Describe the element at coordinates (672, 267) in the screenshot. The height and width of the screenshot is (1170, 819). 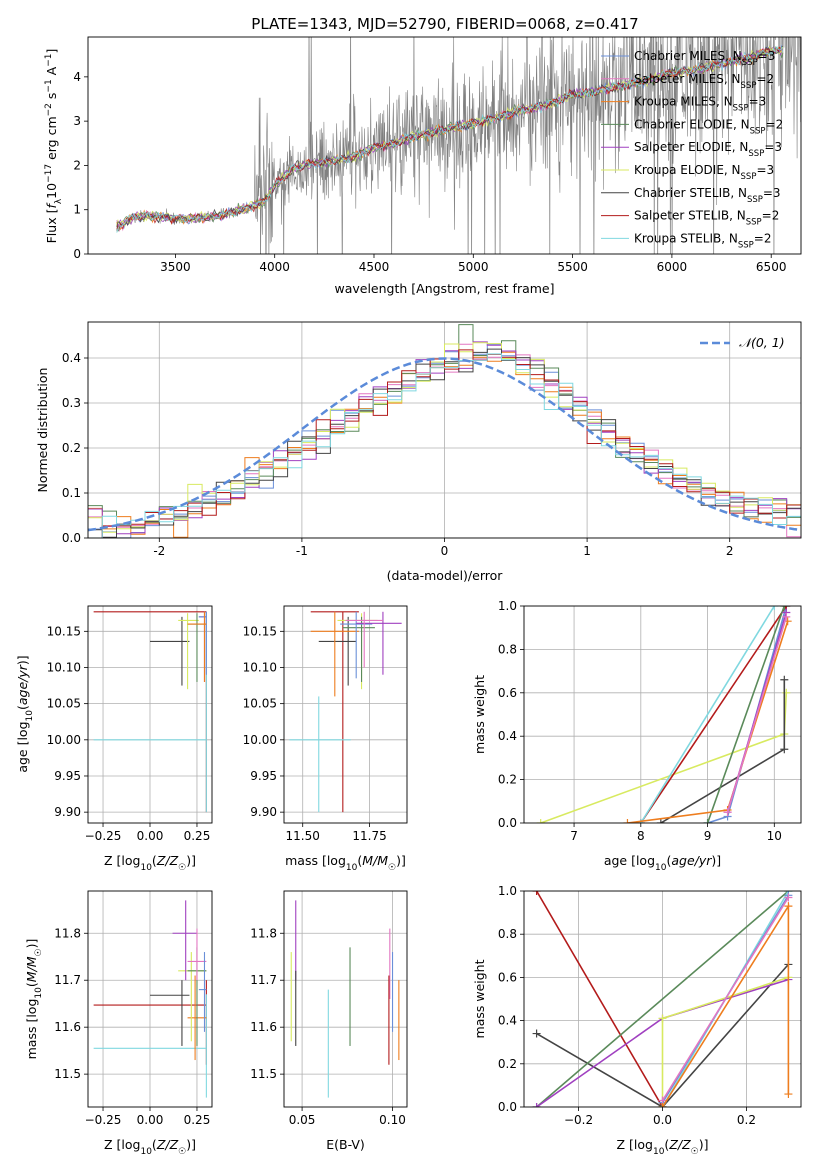
I see `x-tick-label: 6000` at that location.